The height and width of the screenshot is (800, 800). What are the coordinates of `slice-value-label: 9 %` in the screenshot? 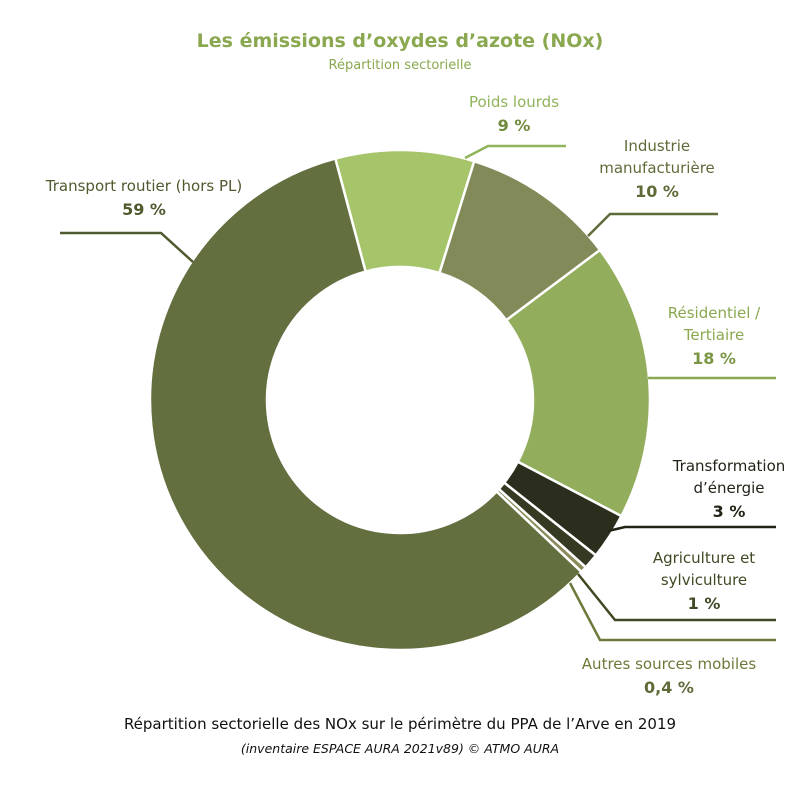 It's located at (514, 125).